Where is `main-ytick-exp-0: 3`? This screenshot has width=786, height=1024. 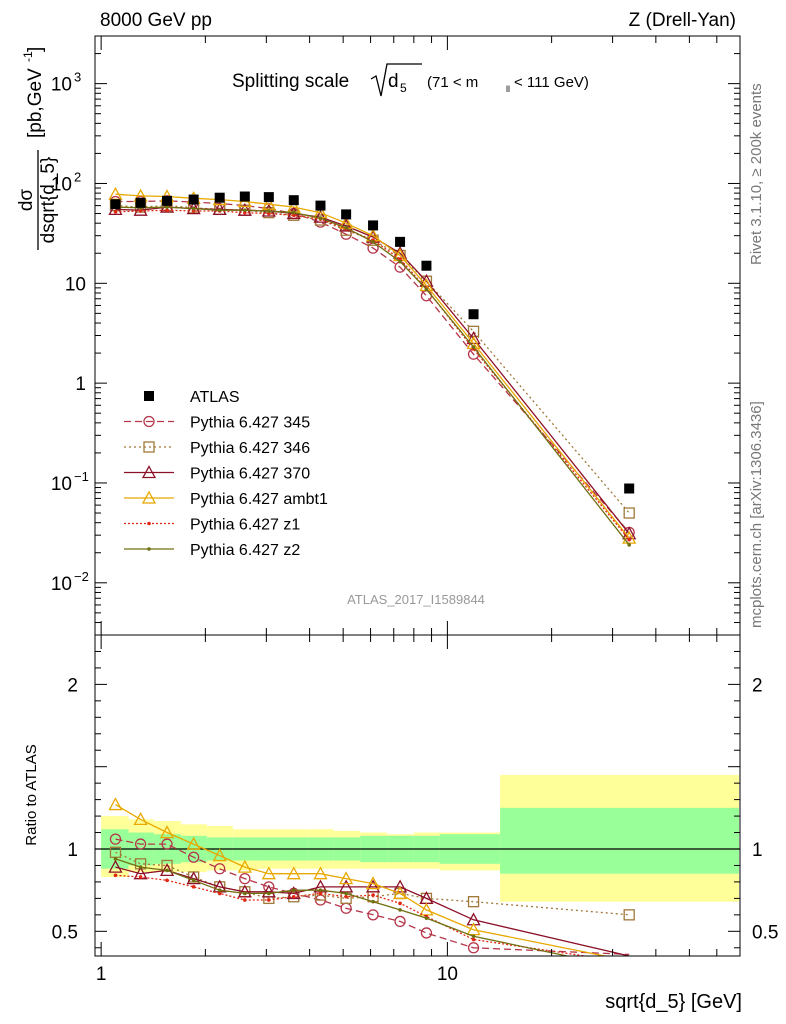
main-ytick-exp-0: 3 is located at coordinates (77, 77).